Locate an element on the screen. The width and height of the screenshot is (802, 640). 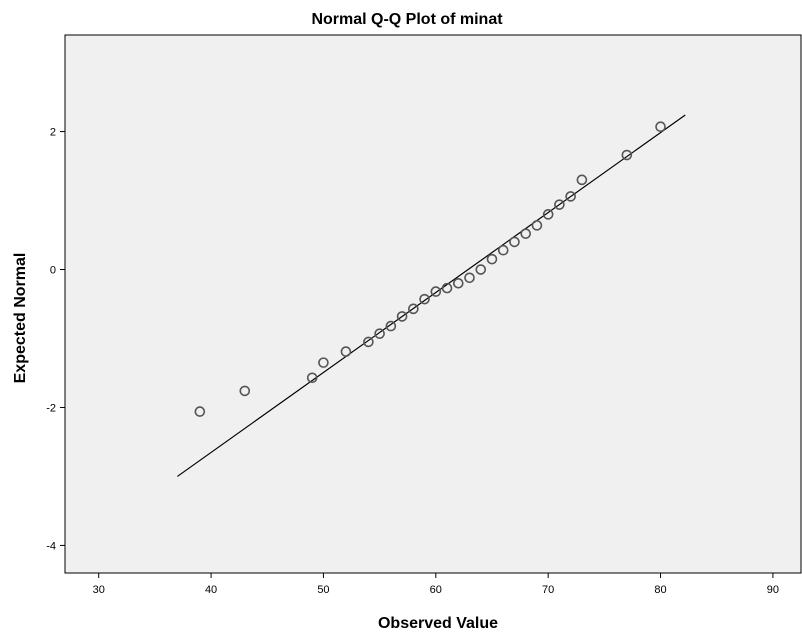
chart-title: Normal Q-Q Plot of minat is located at coordinates (407, 19).